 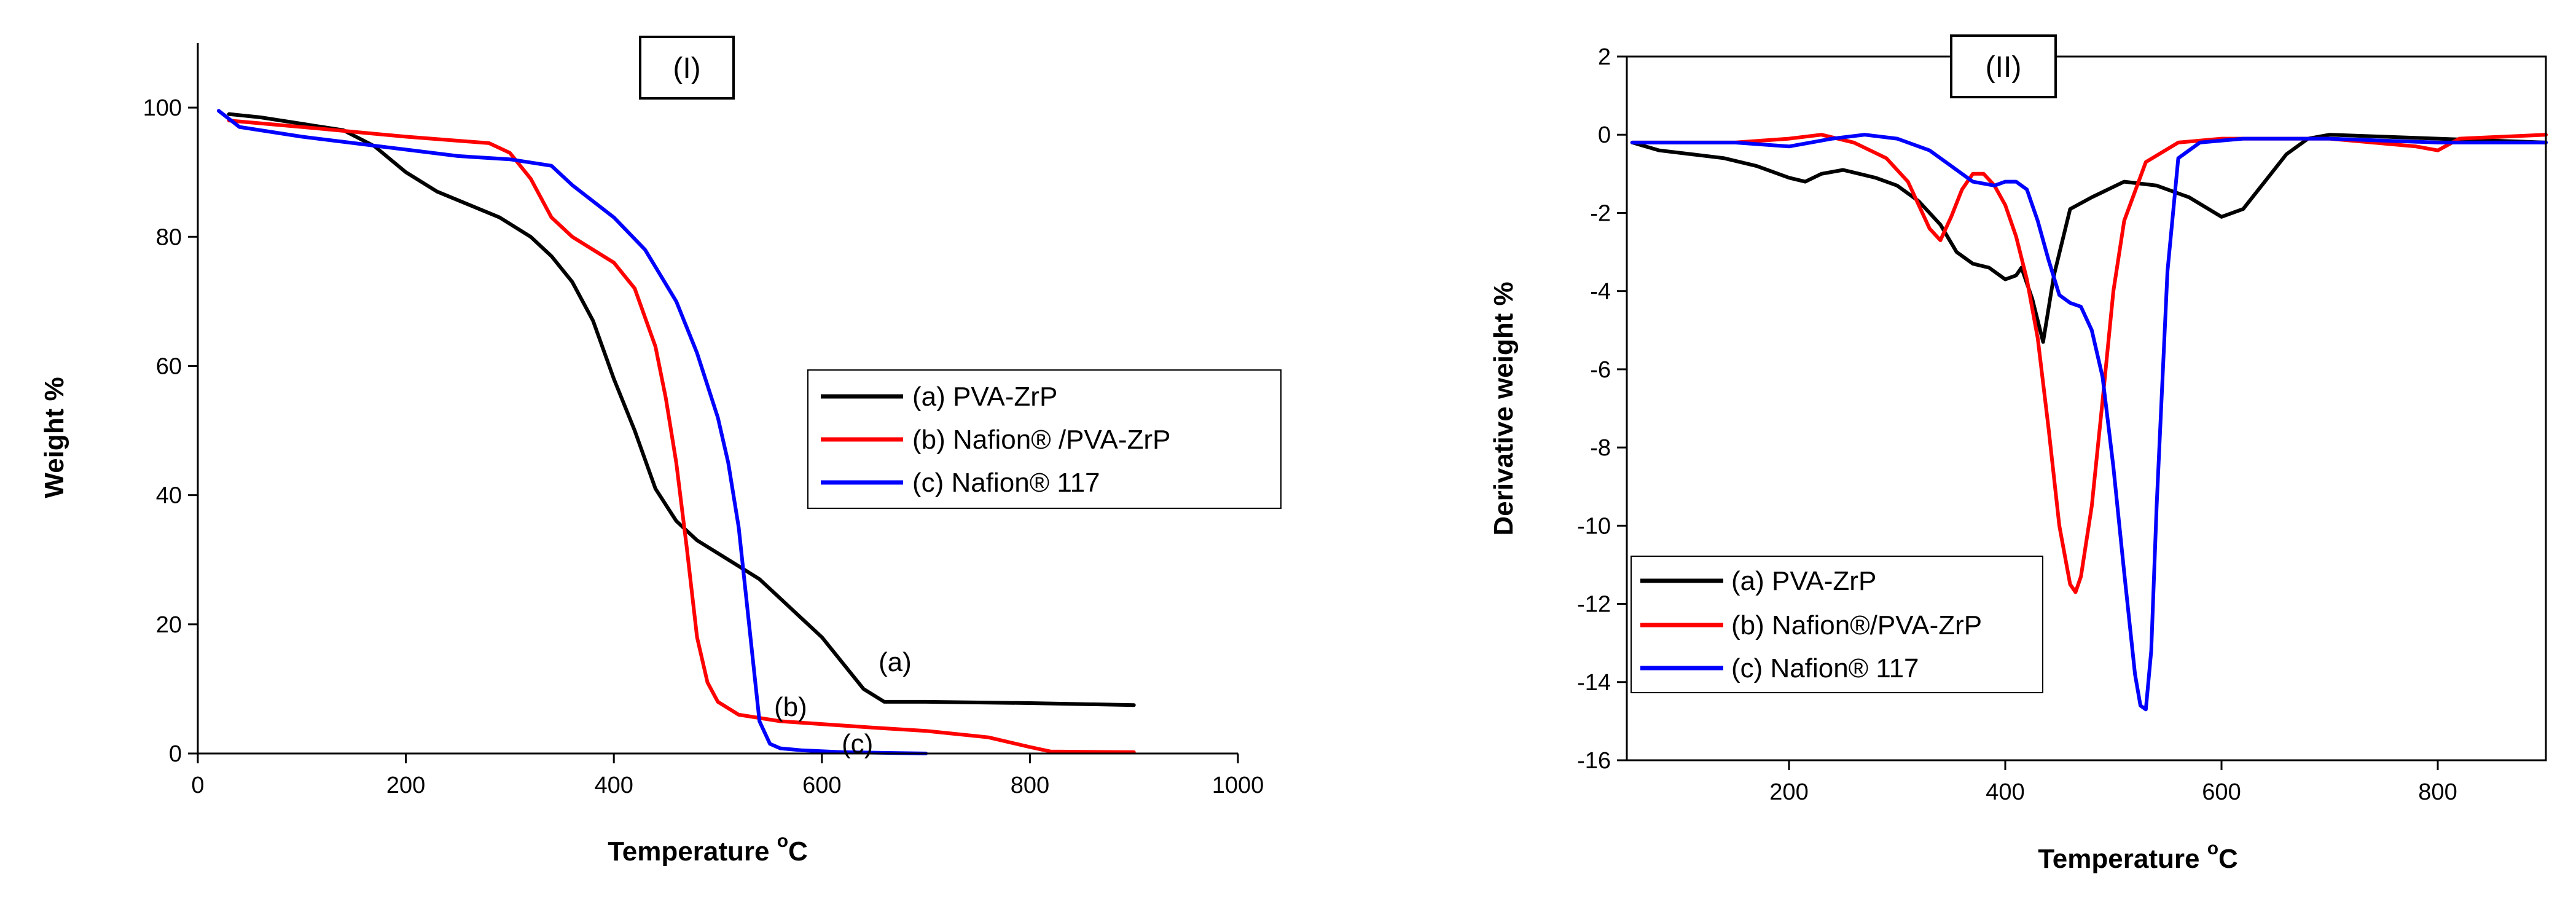 I want to click on panel-2-legend-label-a: (a) PVA-ZrP, so click(x=1803, y=581).